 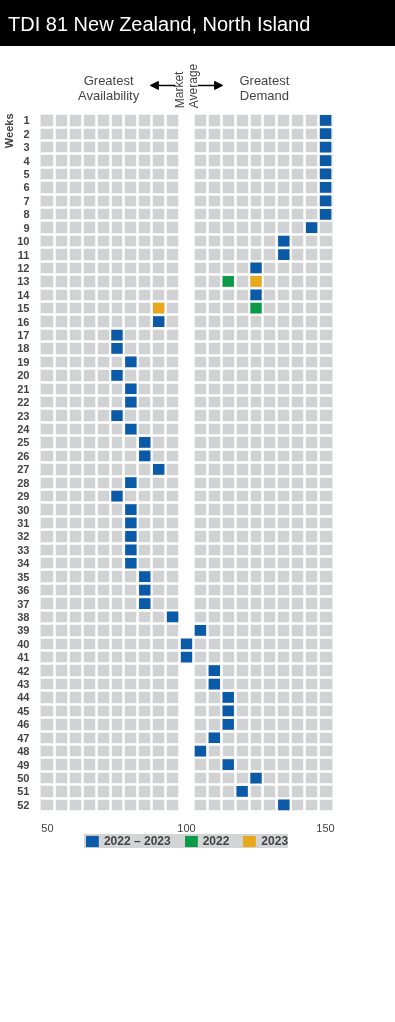 What do you see at coordinates (23, 791) in the screenshot?
I see `y-tick-label: 51` at bounding box center [23, 791].